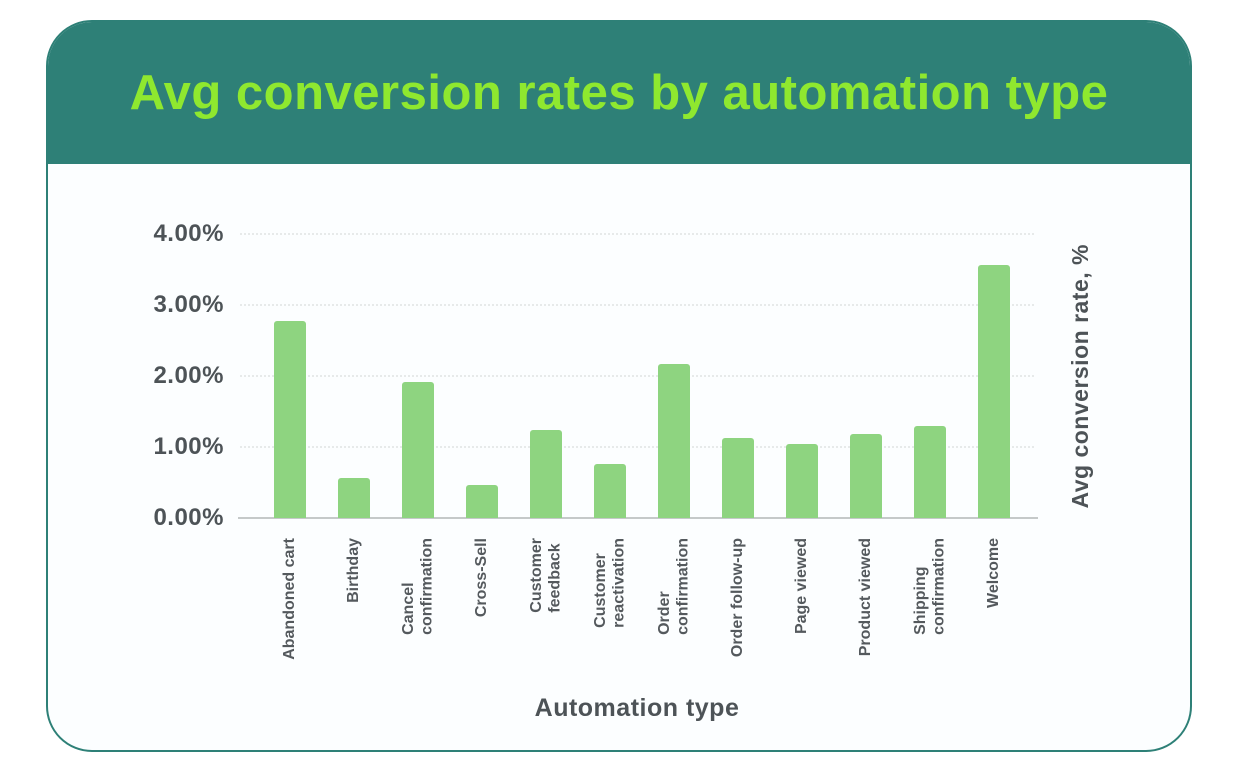  I want to click on bar-cross-sell, so click(482, 501).